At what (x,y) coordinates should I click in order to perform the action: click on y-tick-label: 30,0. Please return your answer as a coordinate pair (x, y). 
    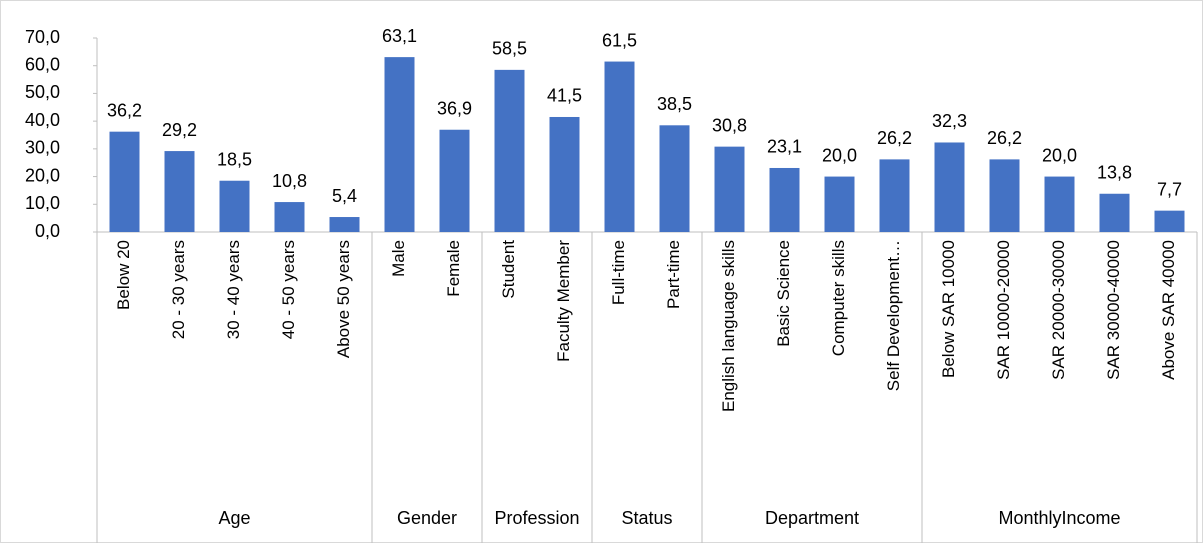
    Looking at the image, I should click on (42, 148).